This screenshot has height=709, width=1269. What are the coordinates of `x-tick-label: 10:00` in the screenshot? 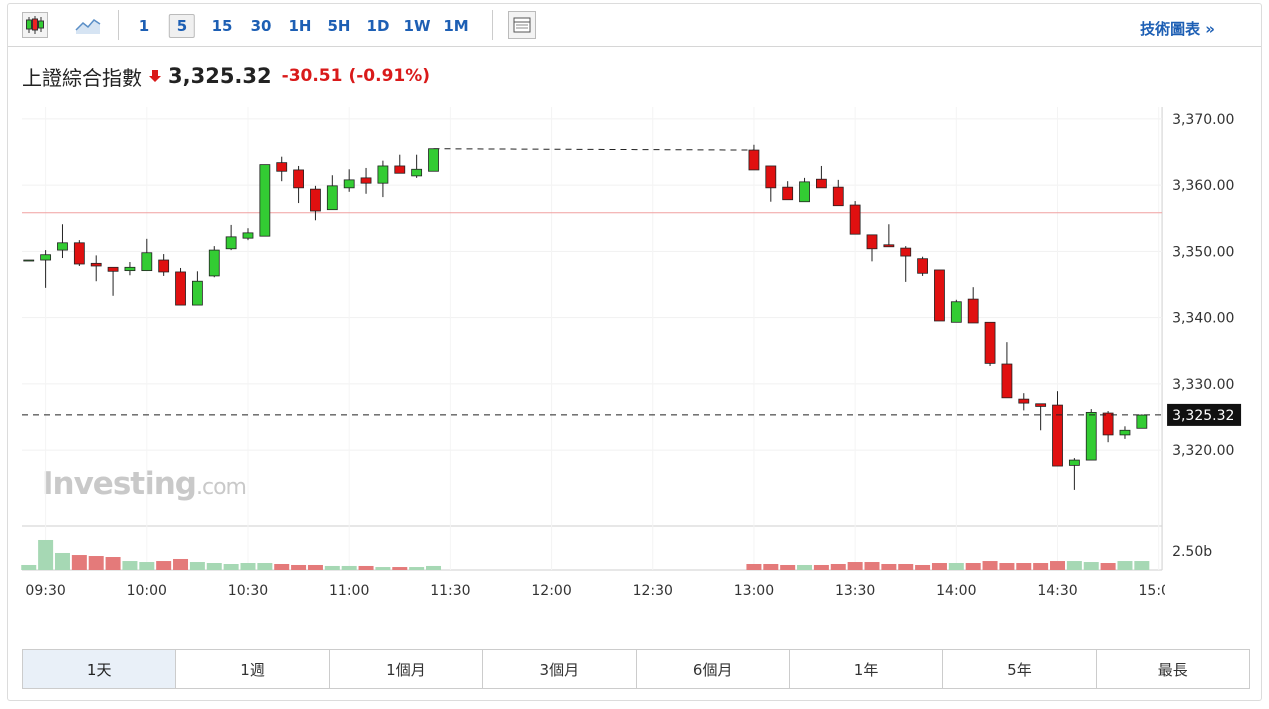 It's located at (147, 591).